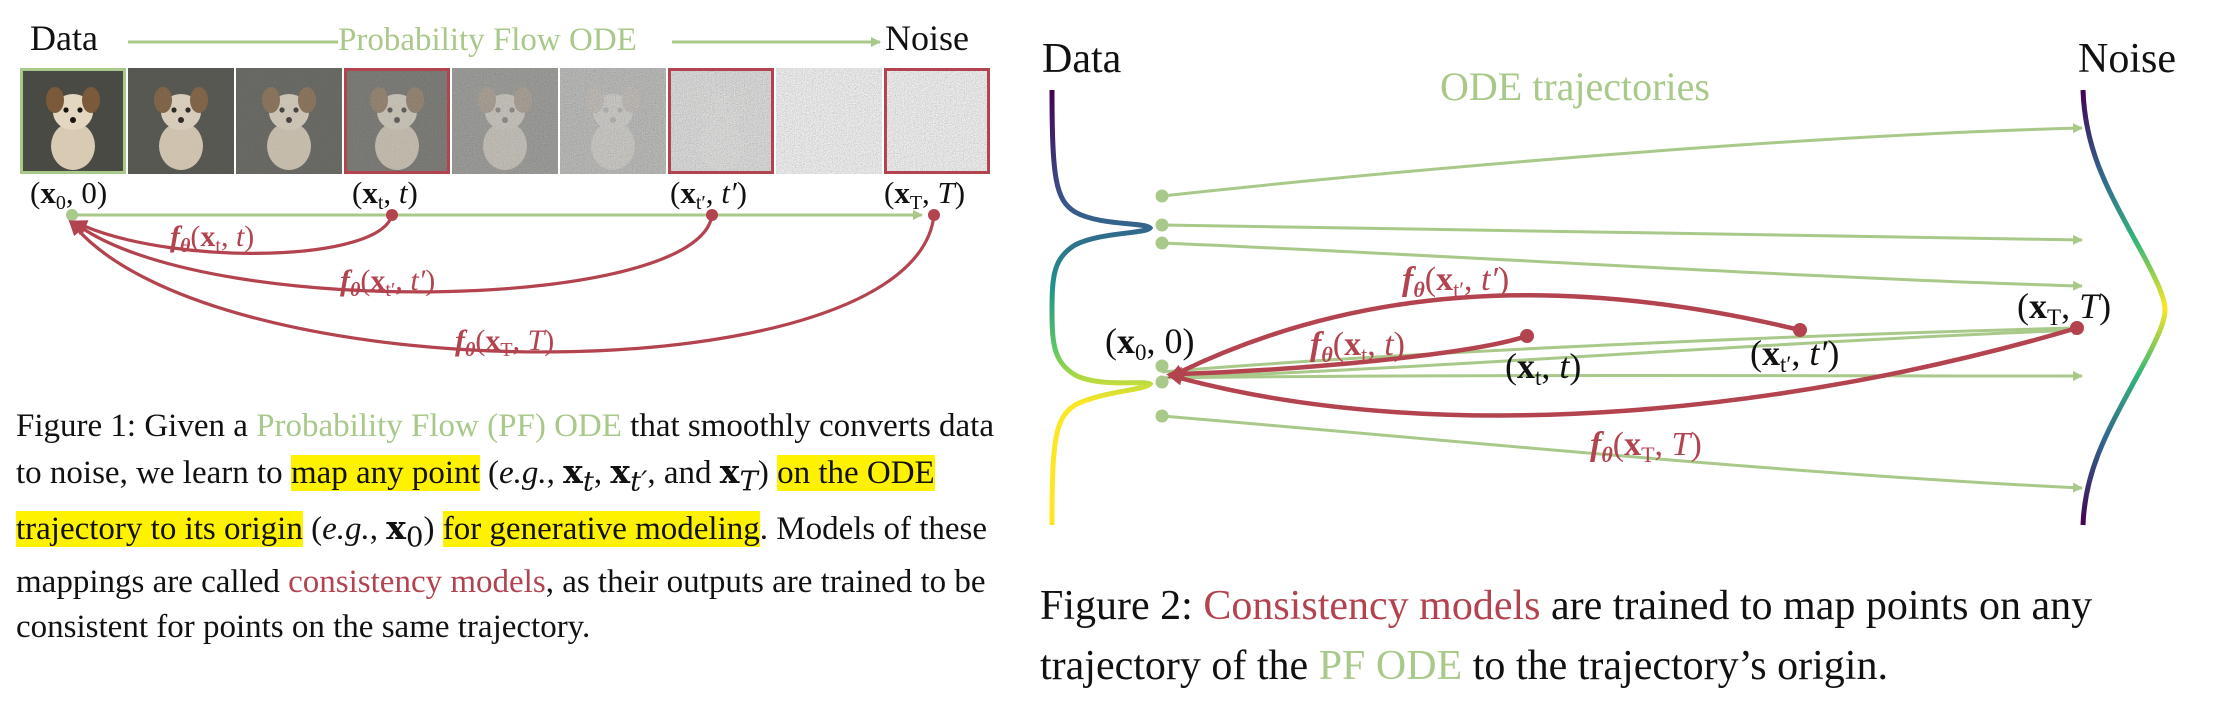 This screenshot has height=713, width=2230. What do you see at coordinates (417, 582) in the screenshot?
I see `cap1-consistency-models: consistency models` at bounding box center [417, 582].